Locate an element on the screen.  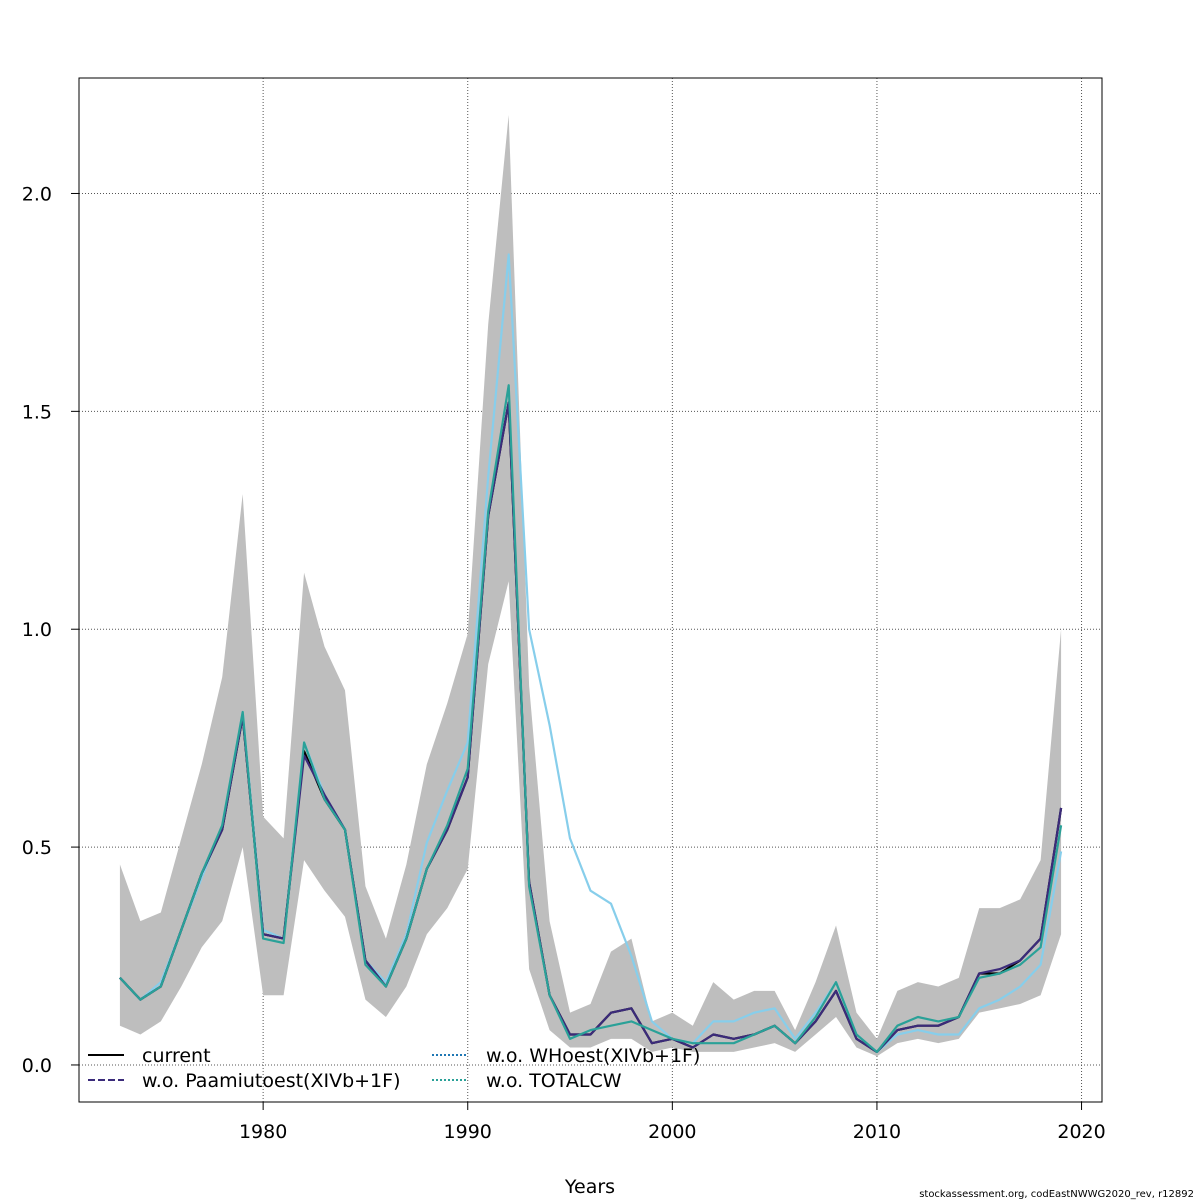
legend-label: w.o. TOTALCW is located at coordinates (554, 1081).